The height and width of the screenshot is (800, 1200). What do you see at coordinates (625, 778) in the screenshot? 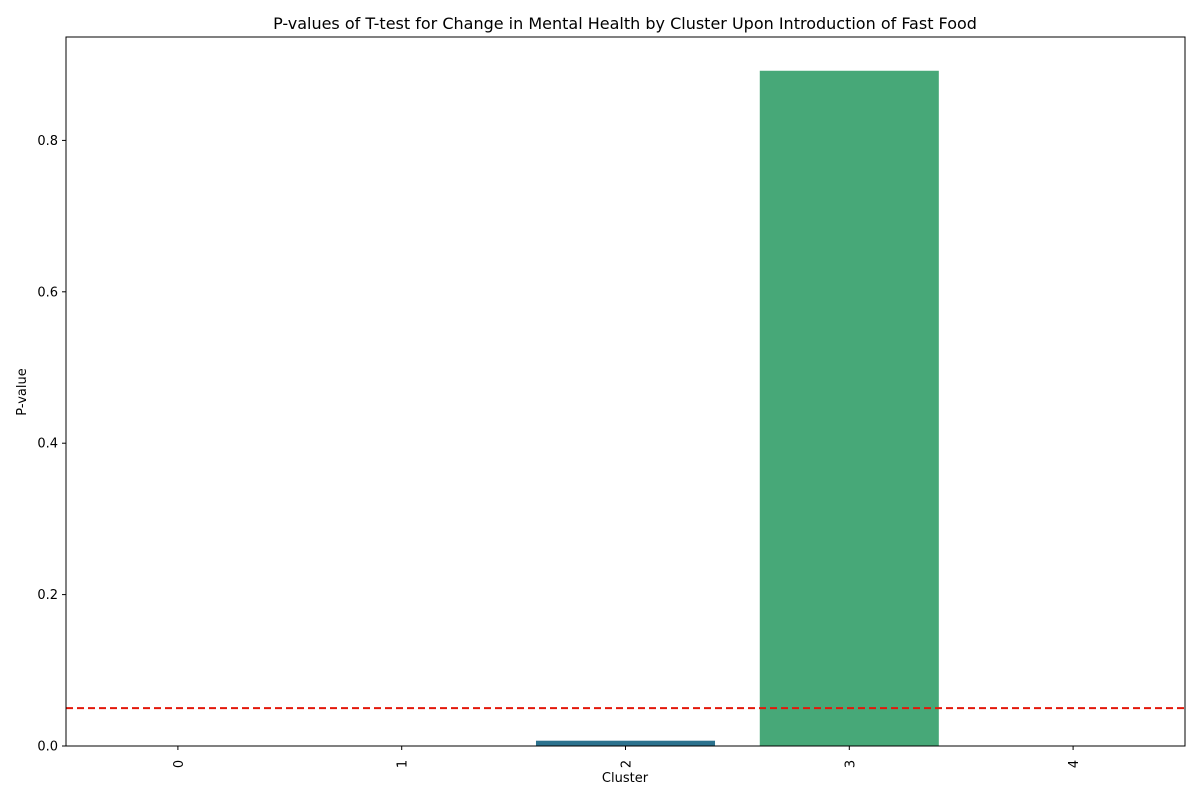
I see `x-axis-label: Cluster` at bounding box center [625, 778].